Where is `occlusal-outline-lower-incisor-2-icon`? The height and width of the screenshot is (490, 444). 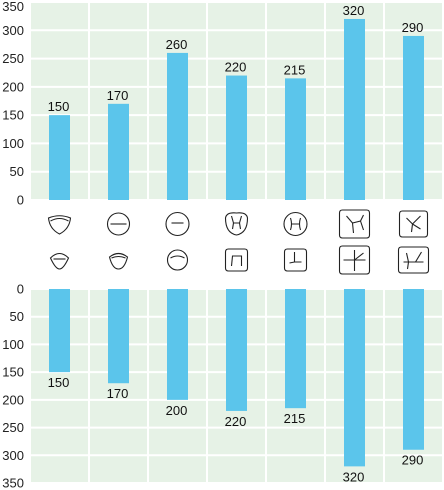
occlusal-outline-lower-incisor-2-icon is located at coordinates (118, 261).